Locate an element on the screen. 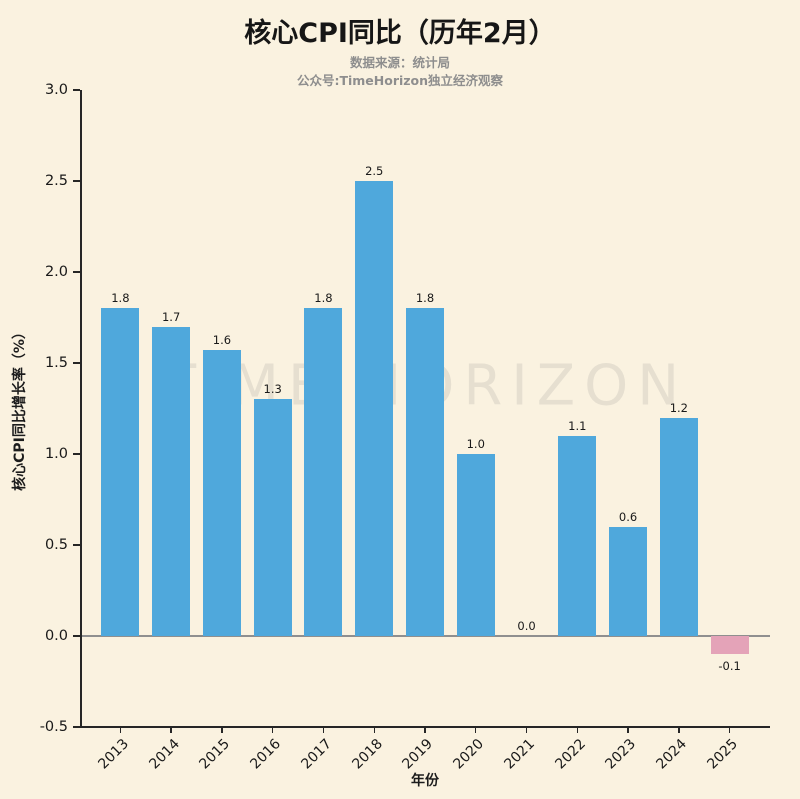  bar-2019 is located at coordinates (425, 472).